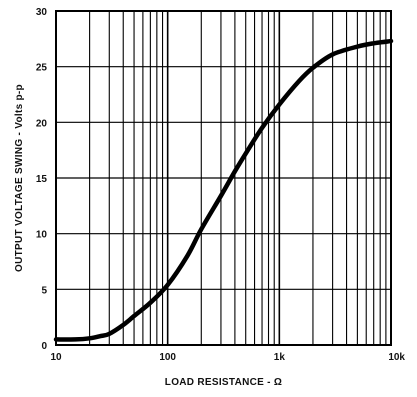  What do you see at coordinates (280, 357) in the screenshot?
I see `x-tick-label: 1k` at bounding box center [280, 357].